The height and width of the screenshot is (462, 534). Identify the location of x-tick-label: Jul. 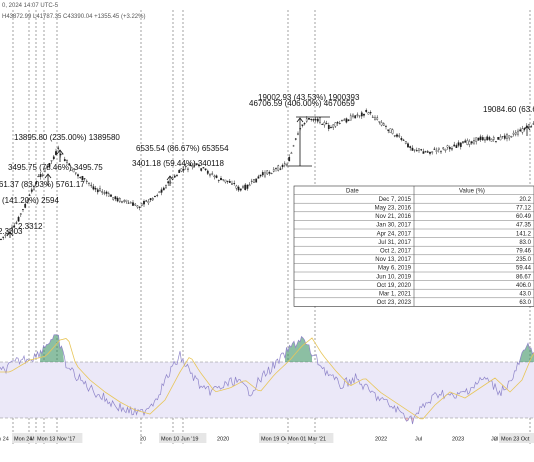
(418, 440).